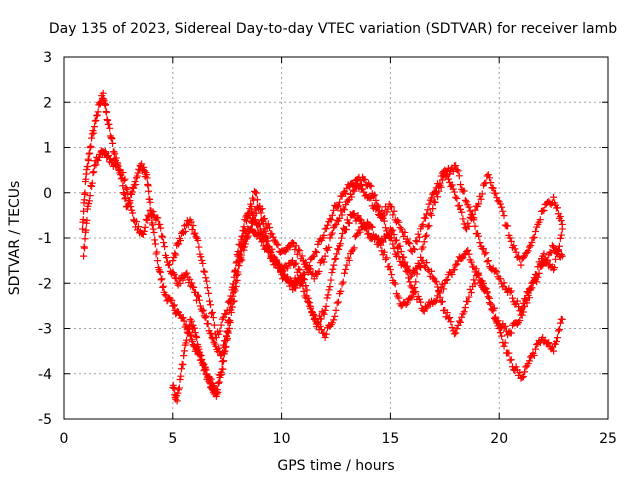 The width and height of the screenshot is (640, 480). What do you see at coordinates (390, 439) in the screenshot?
I see `x-tick-label: 15` at bounding box center [390, 439].